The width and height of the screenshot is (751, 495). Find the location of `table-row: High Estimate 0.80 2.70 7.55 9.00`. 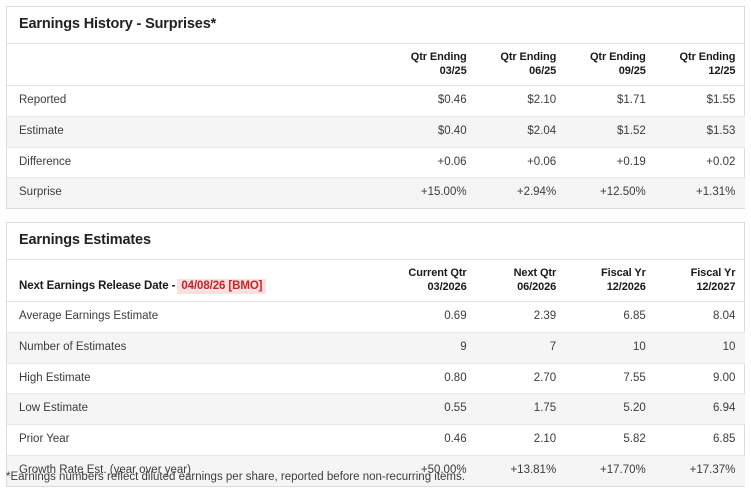

table-row: High Estimate 0.80 2.70 7.55 9.00 is located at coordinates (376, 379).